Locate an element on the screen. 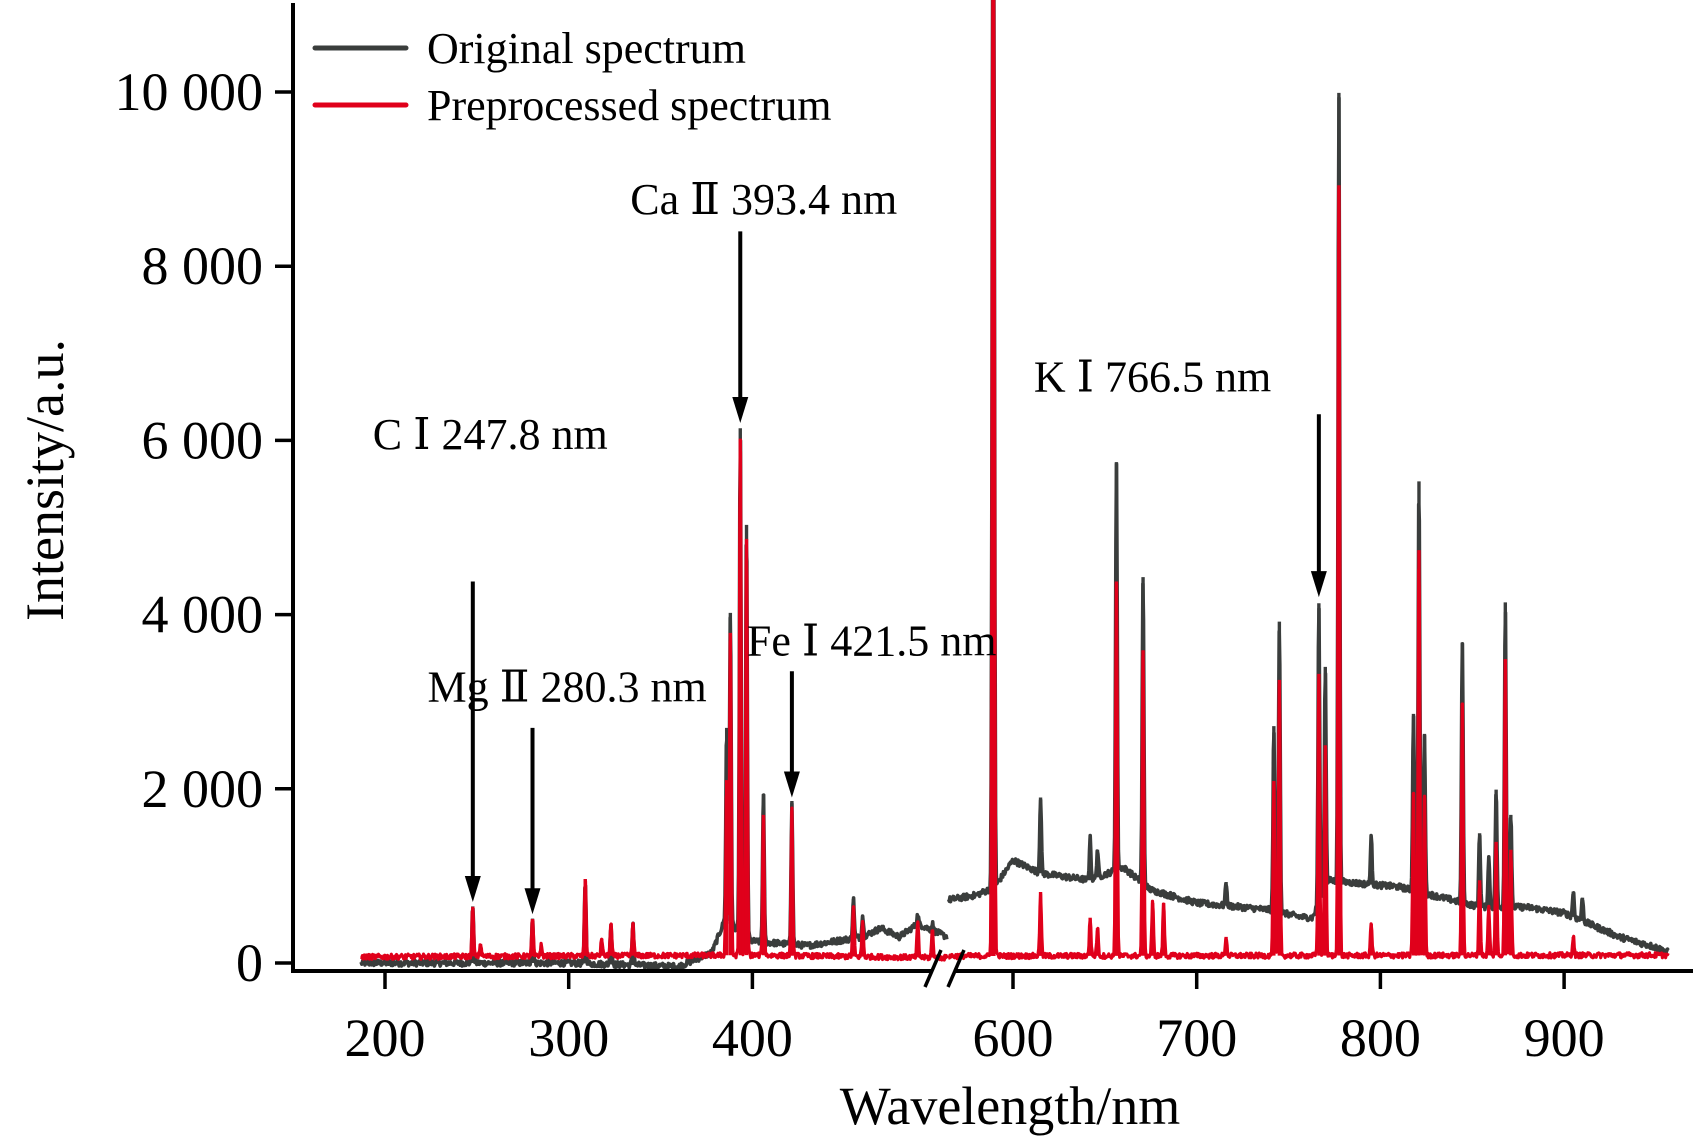  y-tick-label: 4 000 is located at coordinates (203, 615).